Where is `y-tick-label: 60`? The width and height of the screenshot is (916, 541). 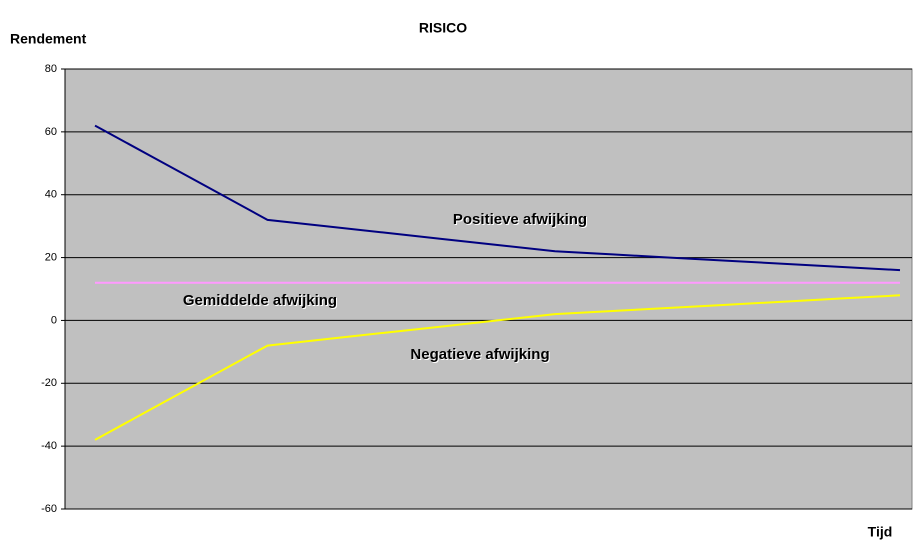 y-tick-label: 60 is located at coordinates (51, 132).